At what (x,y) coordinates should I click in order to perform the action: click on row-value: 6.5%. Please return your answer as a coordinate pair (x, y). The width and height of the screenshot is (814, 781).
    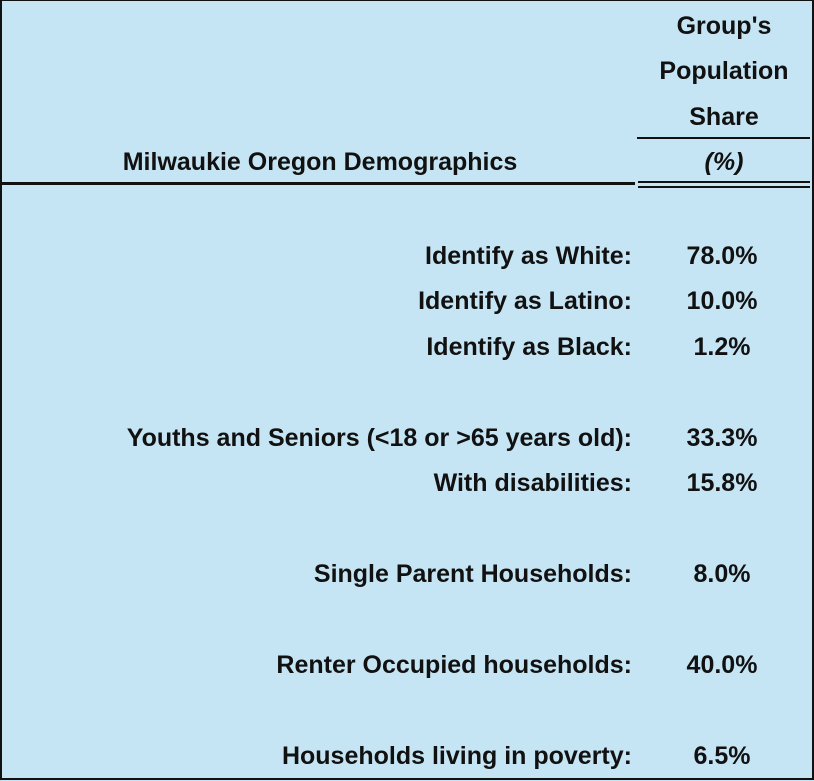
    Looking at the image, I should click on (722, 756).